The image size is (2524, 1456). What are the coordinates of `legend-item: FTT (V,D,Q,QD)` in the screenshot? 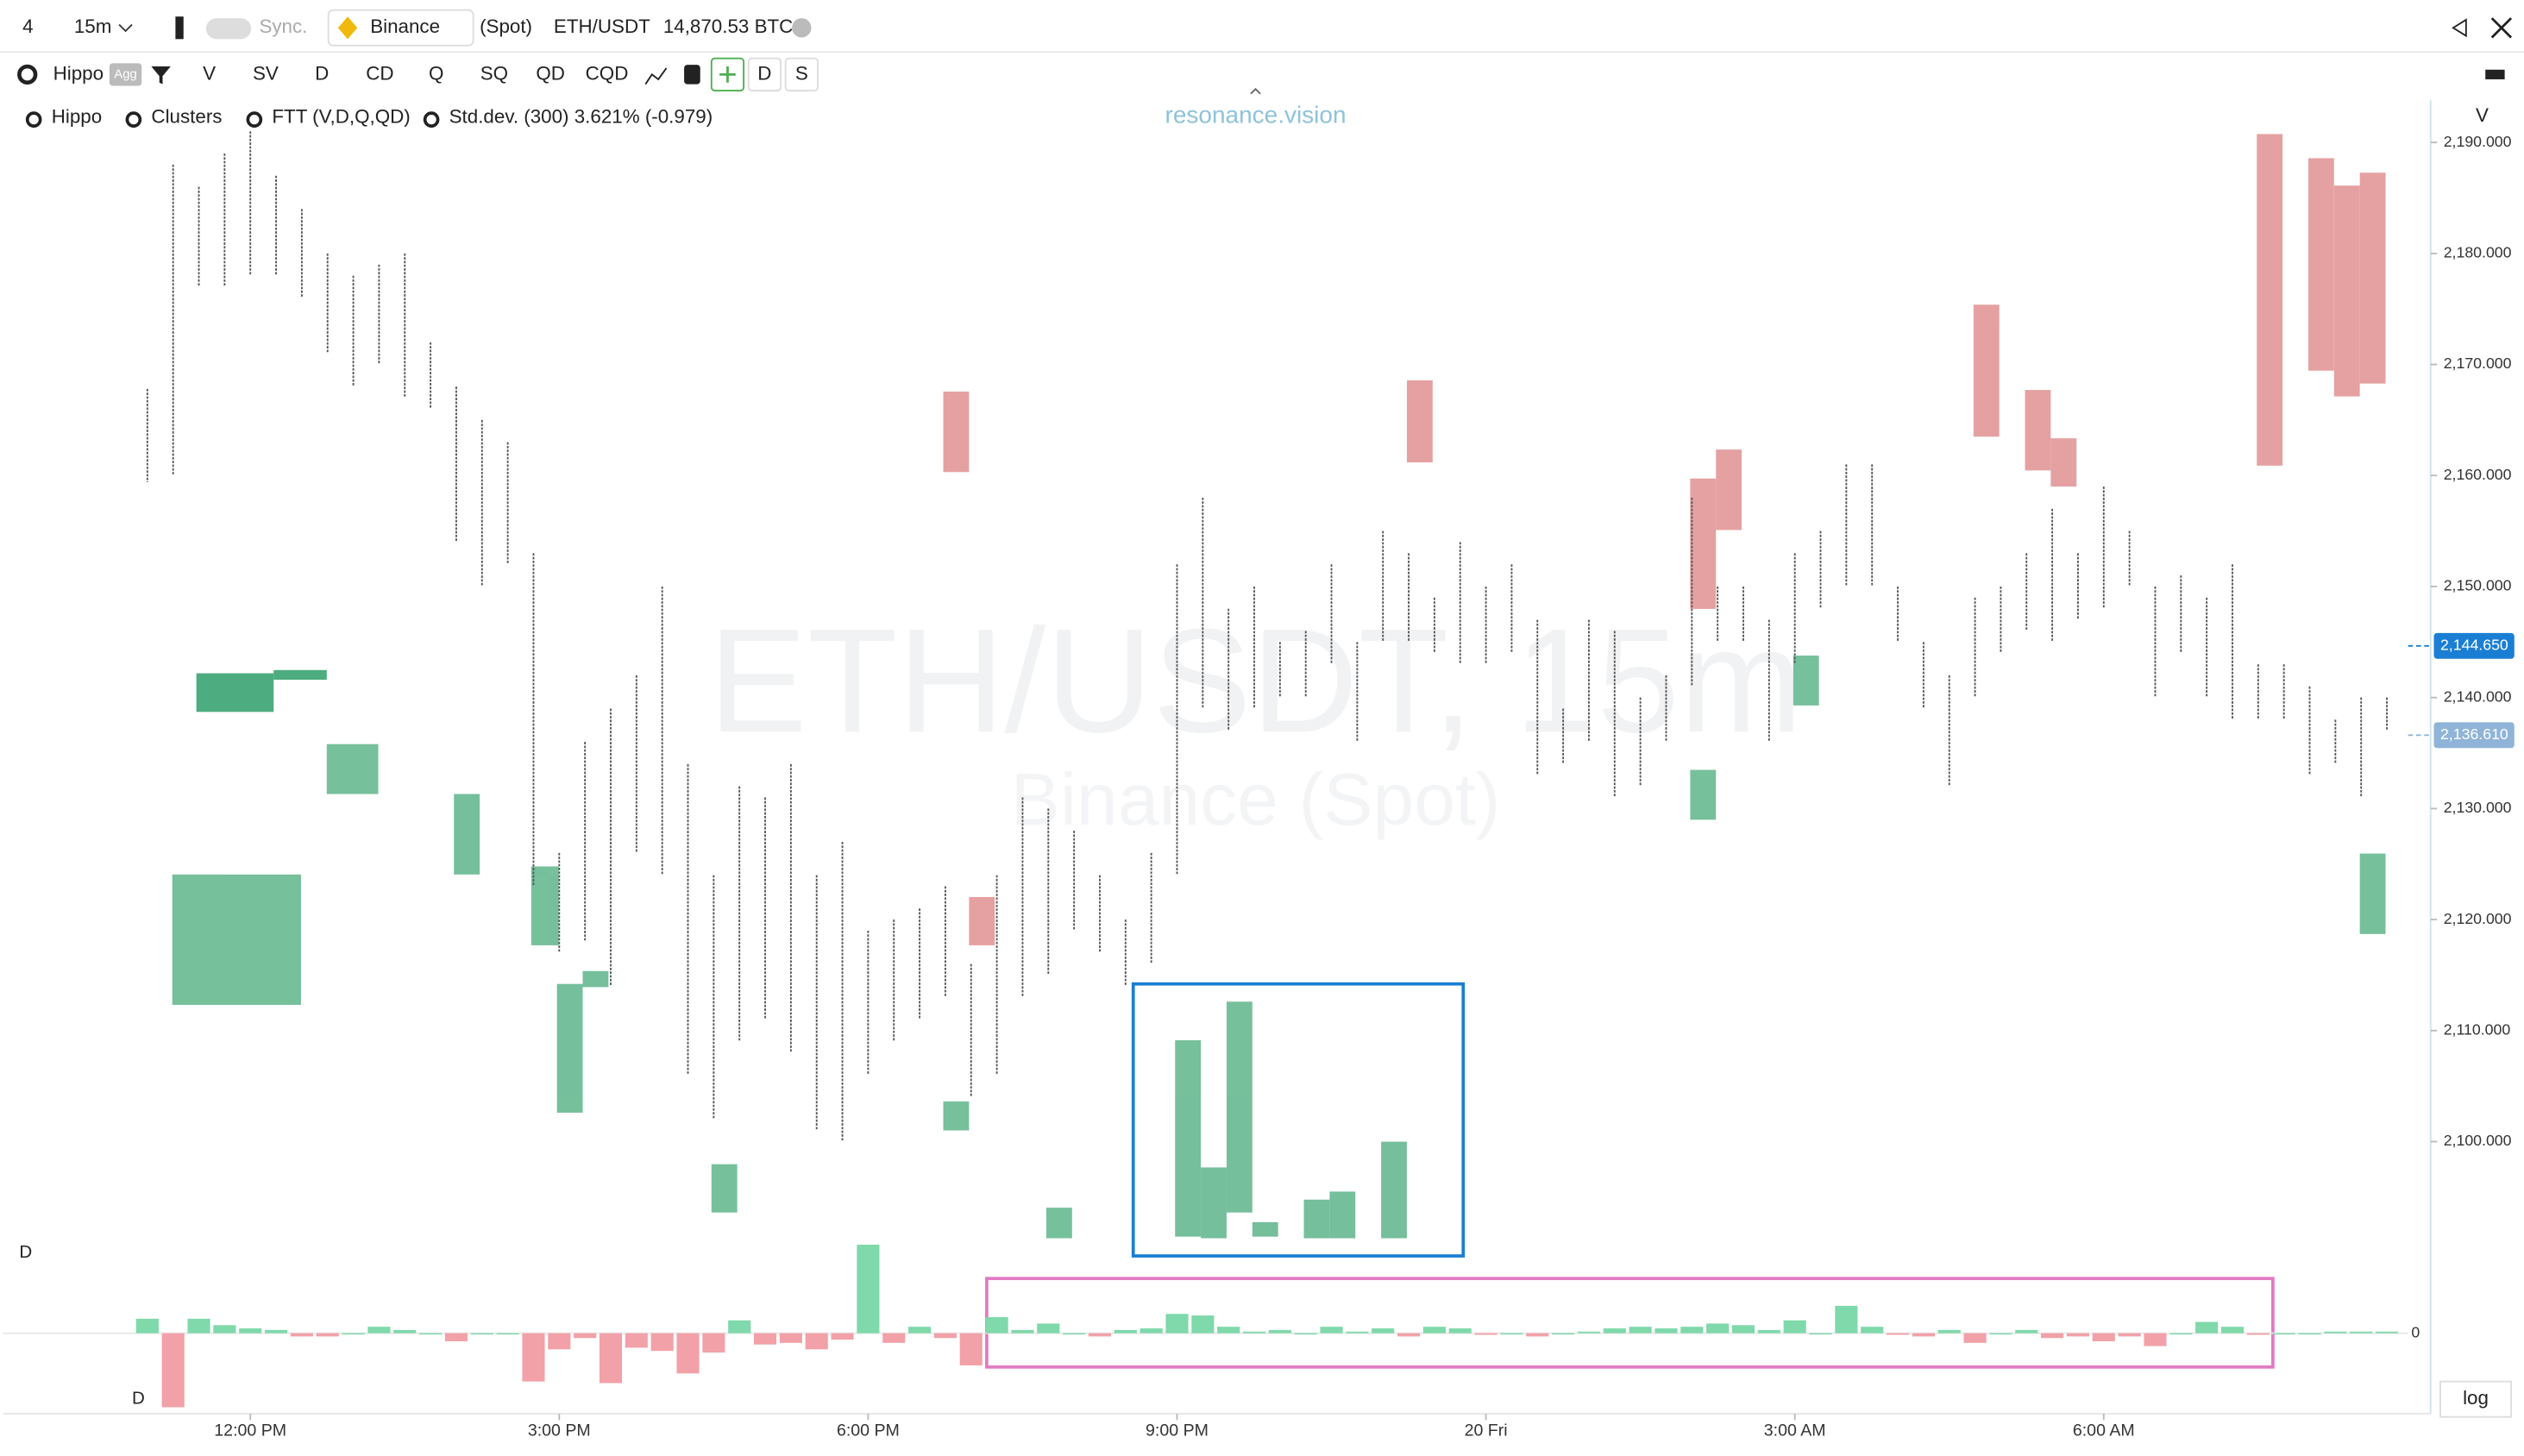 It's located at (341, 117).